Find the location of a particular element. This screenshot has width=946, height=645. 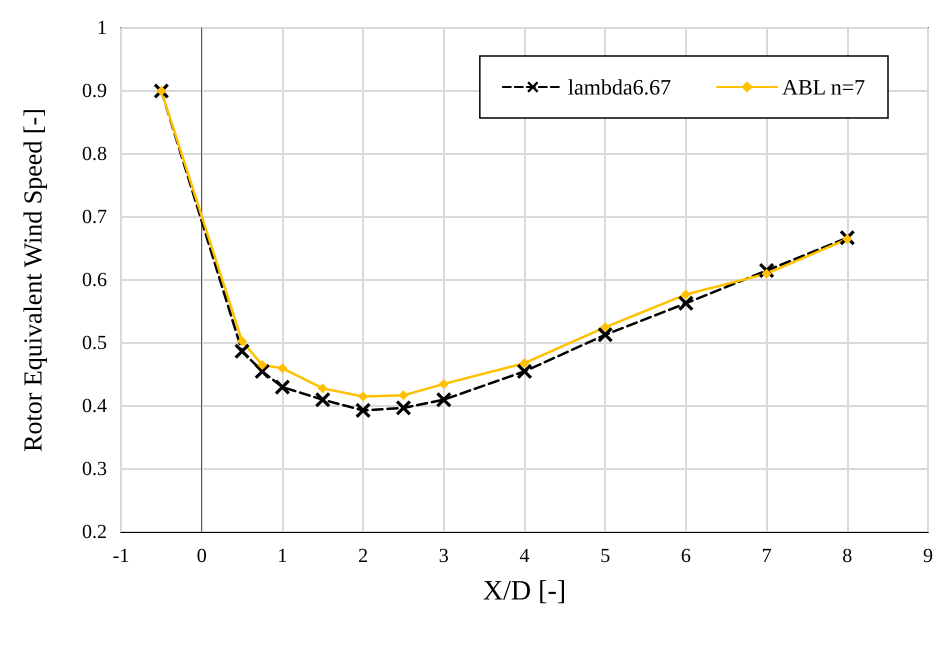

legend-label: lambda6.67 is located at coordinates (620, 87).